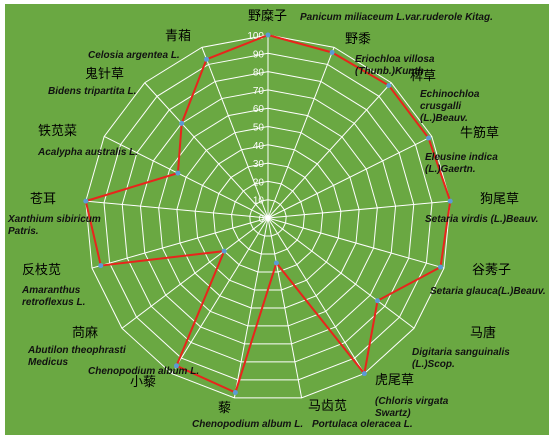 The height and width of the screenshot is (439, 554). I want to click on tick-label: 80, so click(259, 73).